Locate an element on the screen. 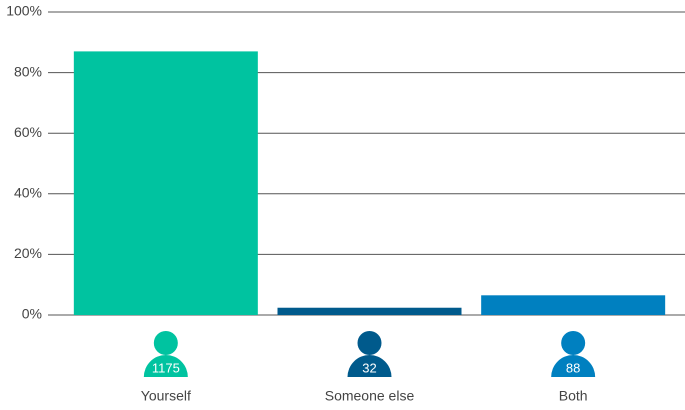  count-label: 1175 is located at coordinates (166, 367).